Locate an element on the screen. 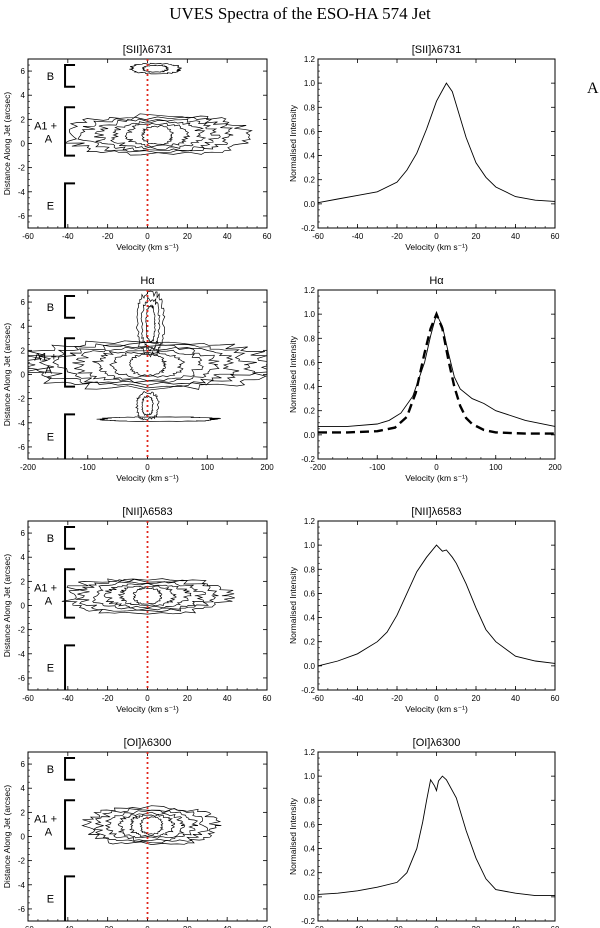  y-tick-label: -6 is located at coordinates (22, 909).